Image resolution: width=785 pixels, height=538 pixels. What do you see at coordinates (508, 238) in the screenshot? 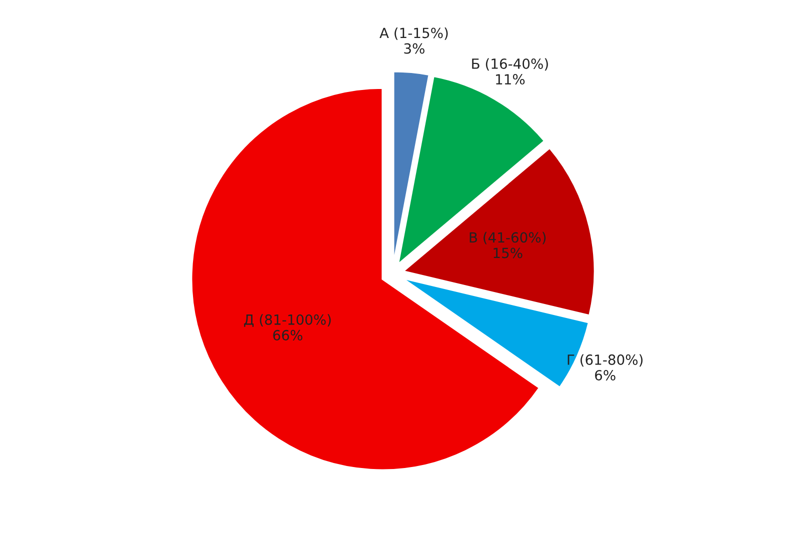
I see `slice-label: В (41-60%)` at bounding box center [508, 238].